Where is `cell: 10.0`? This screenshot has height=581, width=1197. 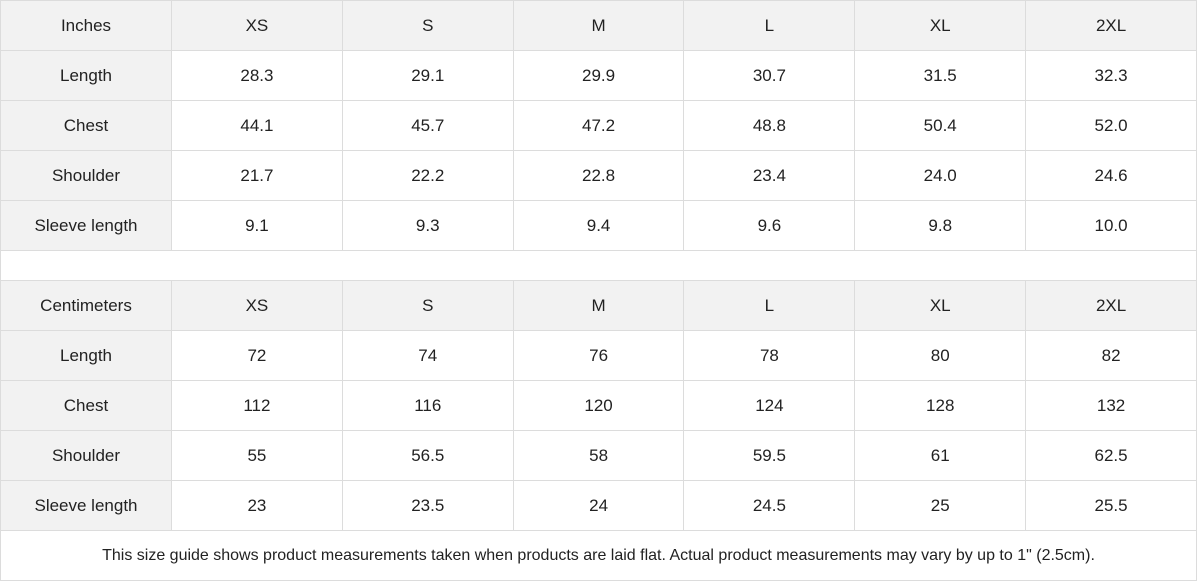
cell: 10.0 is located at coordinates (1111, 225).